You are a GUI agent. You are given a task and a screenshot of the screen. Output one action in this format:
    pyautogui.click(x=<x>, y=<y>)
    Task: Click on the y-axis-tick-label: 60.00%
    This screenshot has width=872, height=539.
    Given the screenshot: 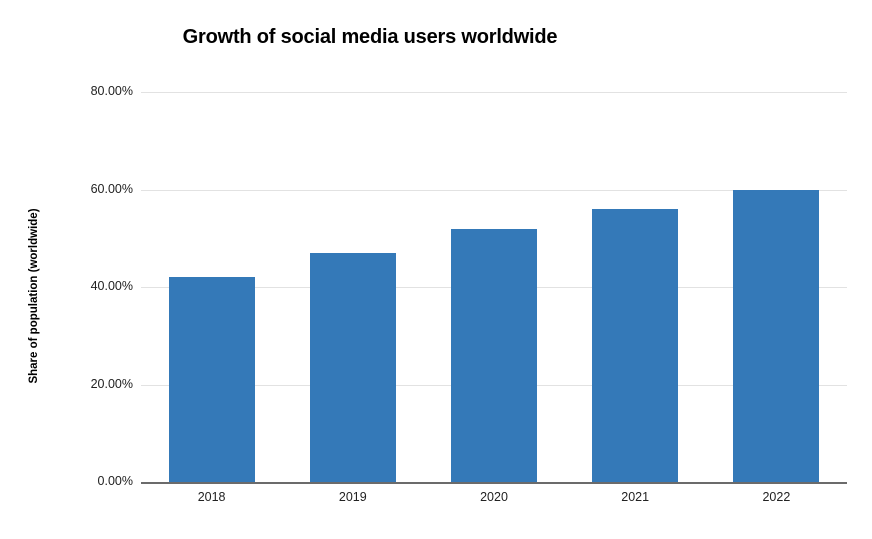 What is the action you would take?
    pyautogui.click(x=111, y=188)
    